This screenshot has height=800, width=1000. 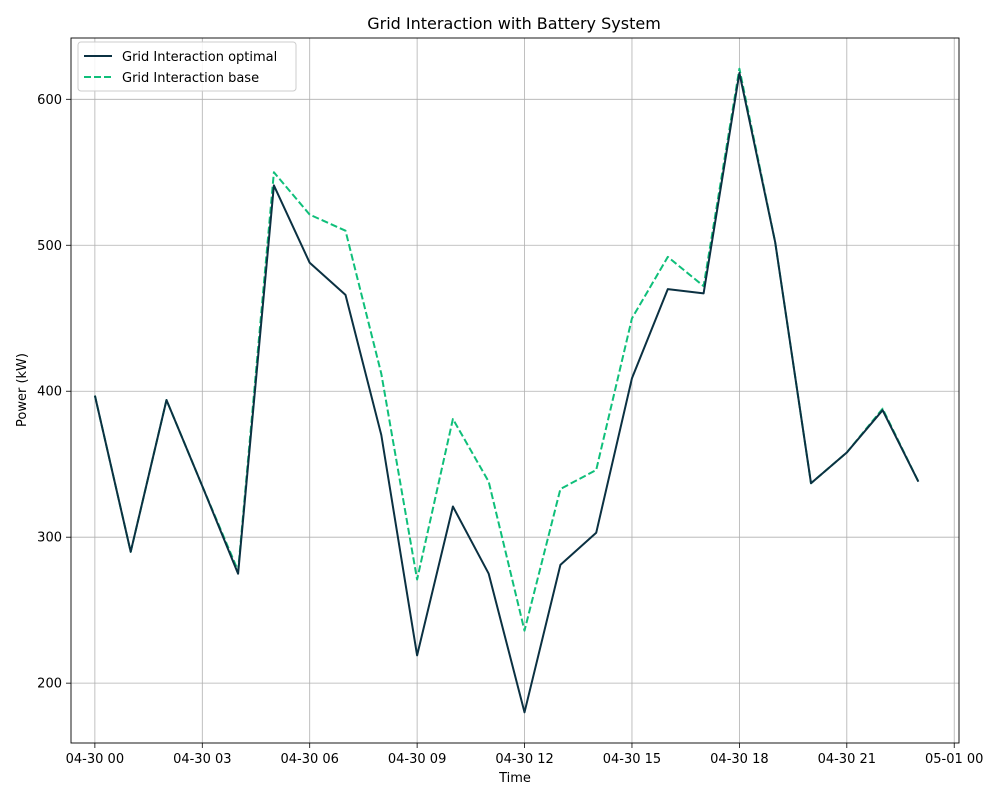 I want to click on x-tick-label: 04-30 06, so click(x=309, y=759).